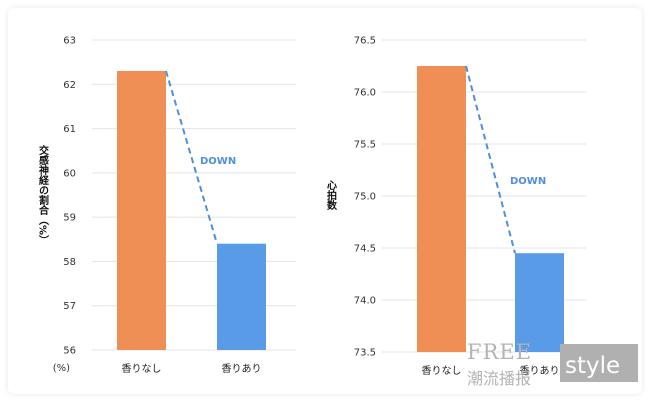 The width and height of the screenshot is (650, 403). I want to click on y-tick-label: 60, so click(69, 173).